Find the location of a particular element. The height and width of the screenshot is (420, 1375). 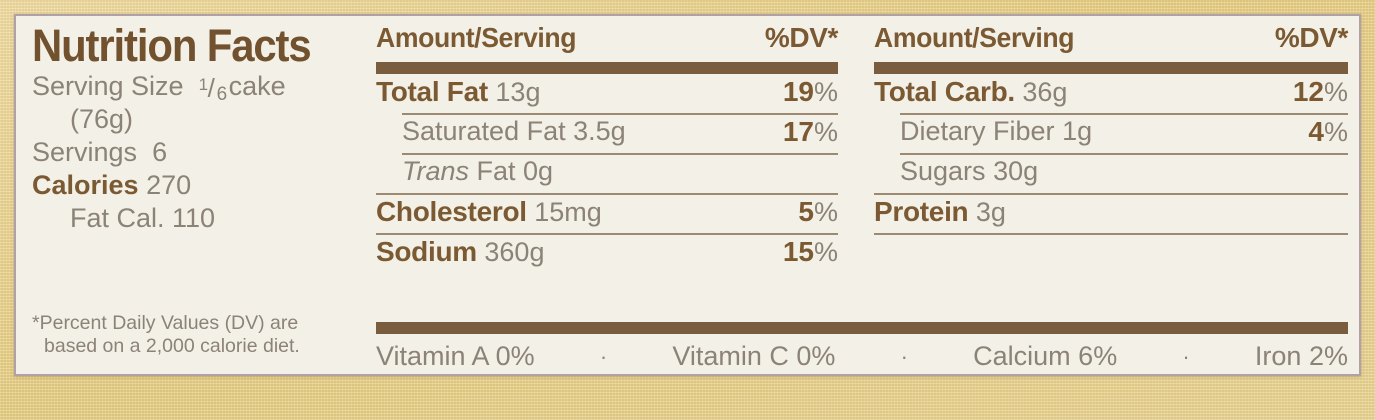

servings-label: Servings is located at coordinates (85, 152).